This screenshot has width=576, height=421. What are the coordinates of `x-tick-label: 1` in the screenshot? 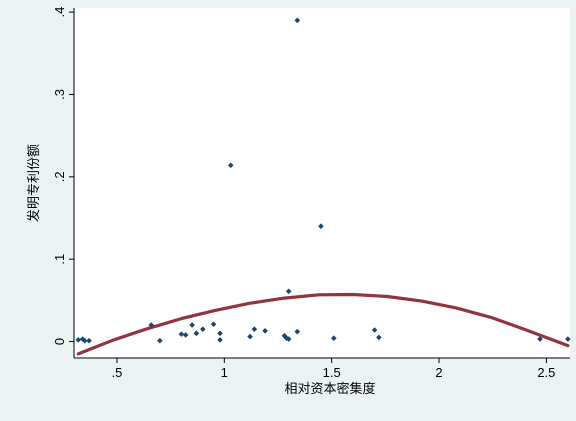 It's located at (224, 372).